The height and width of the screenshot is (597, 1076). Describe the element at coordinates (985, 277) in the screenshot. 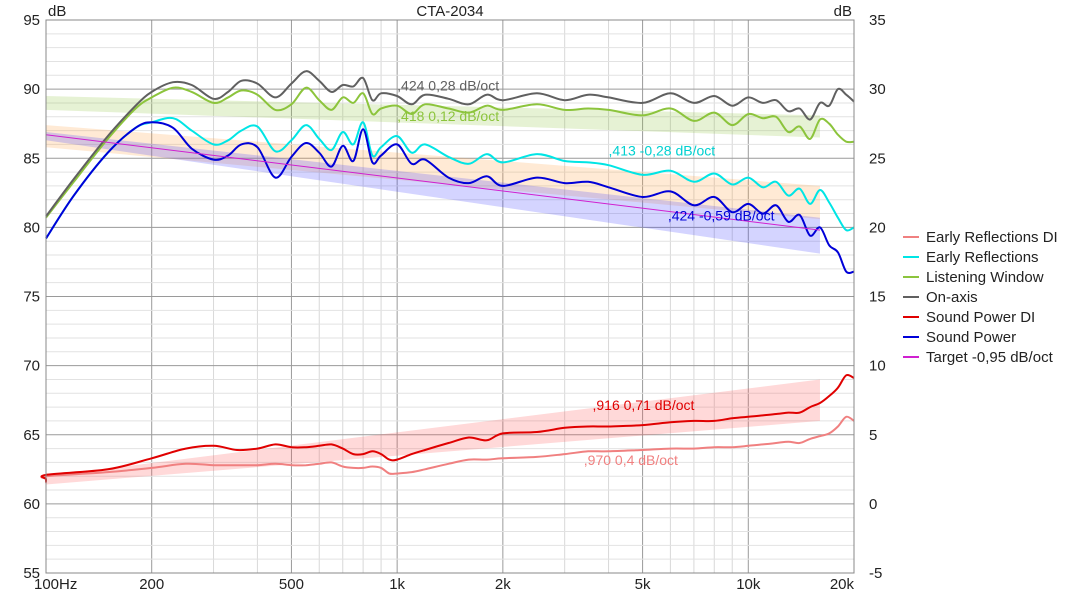

I see `legend-label: Listening Window` at that location.